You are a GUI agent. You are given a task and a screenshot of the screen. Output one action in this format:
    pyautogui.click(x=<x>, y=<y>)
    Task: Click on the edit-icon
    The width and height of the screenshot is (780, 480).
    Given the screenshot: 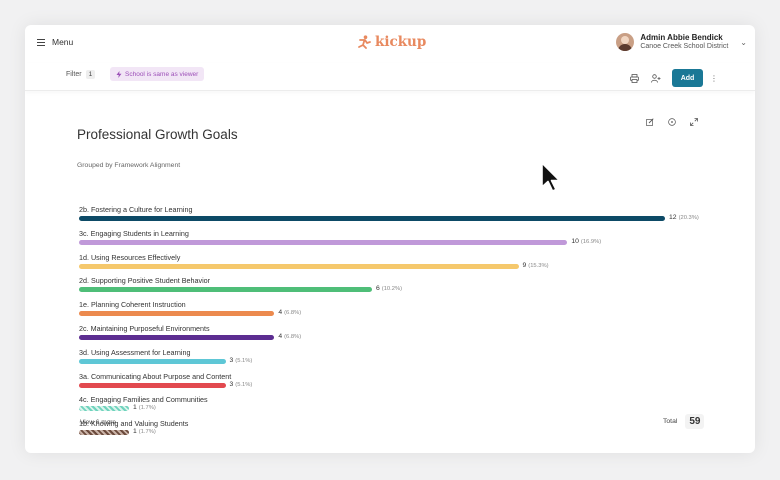 What is the action you would take?
    pyautogui.click(x=650, y=122)
    